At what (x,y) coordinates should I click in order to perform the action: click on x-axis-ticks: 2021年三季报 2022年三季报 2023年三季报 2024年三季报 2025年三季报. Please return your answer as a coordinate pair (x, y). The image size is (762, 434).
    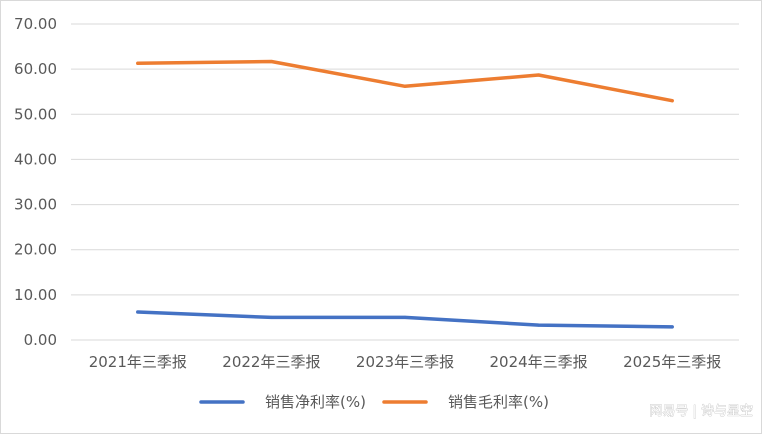
    Looking at the image, I should click on (405, 362).